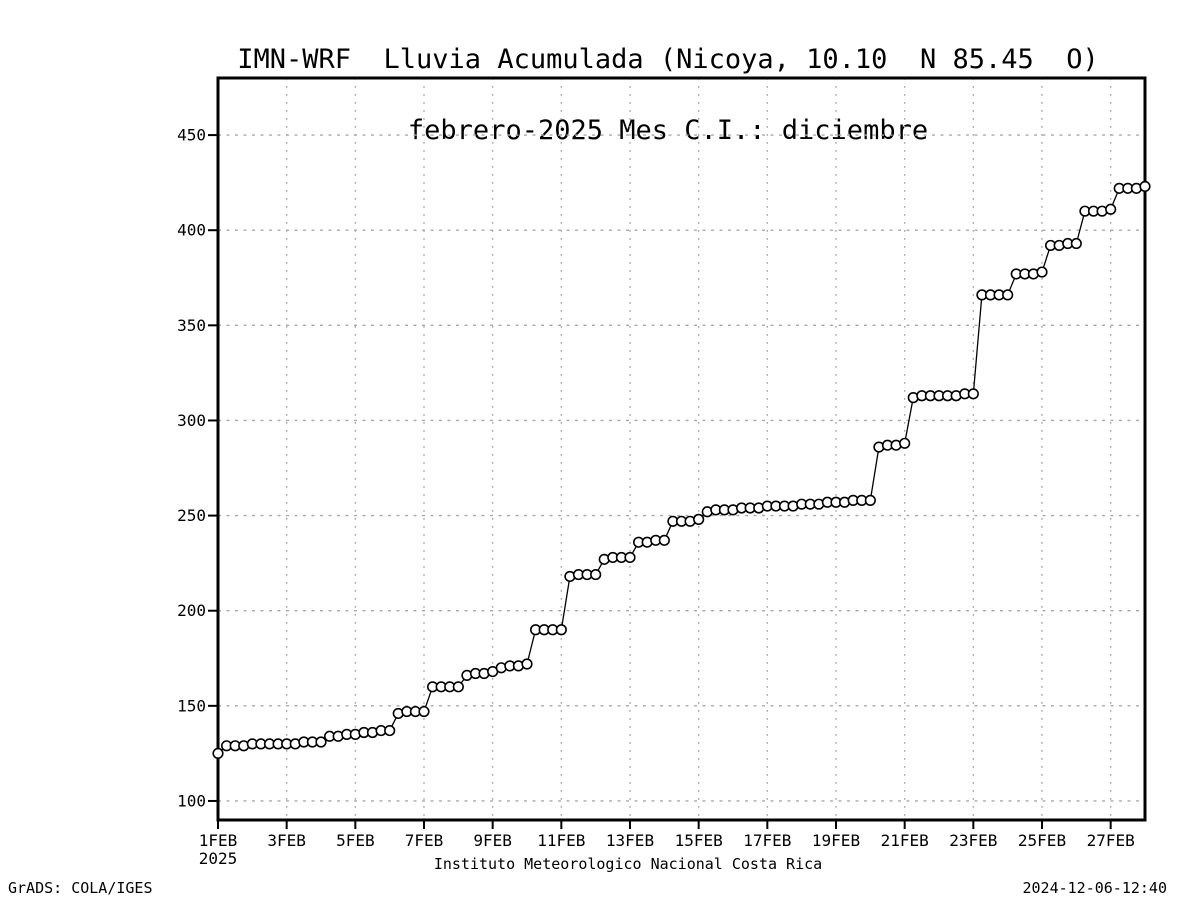 The width and height of the screenshot is (1200, 900). I want to click on y-tick-label: 100, so click(191, 800).